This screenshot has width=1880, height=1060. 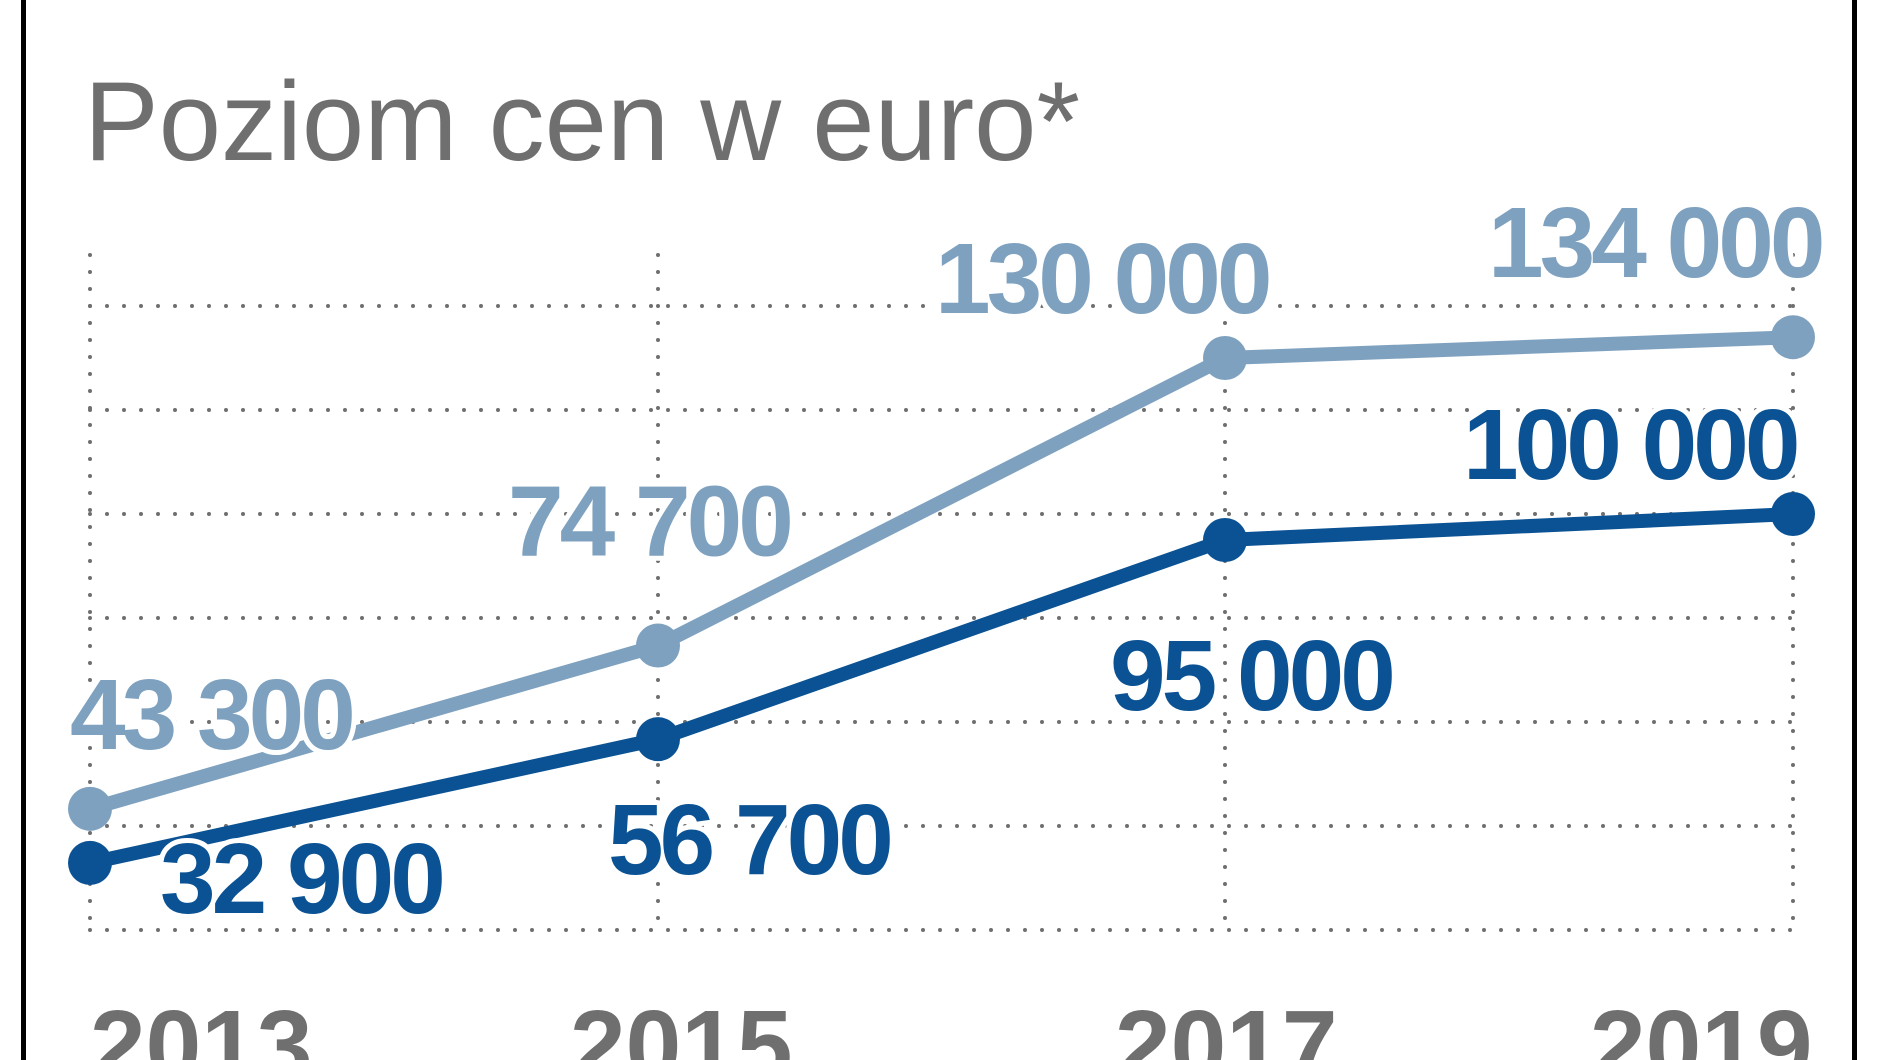 What do you see at coordinates (951, 1025) in the screenshot?
I see `x-axis-ticks: 2013 2015 2017 2019` at bounding box center [951, 1025].